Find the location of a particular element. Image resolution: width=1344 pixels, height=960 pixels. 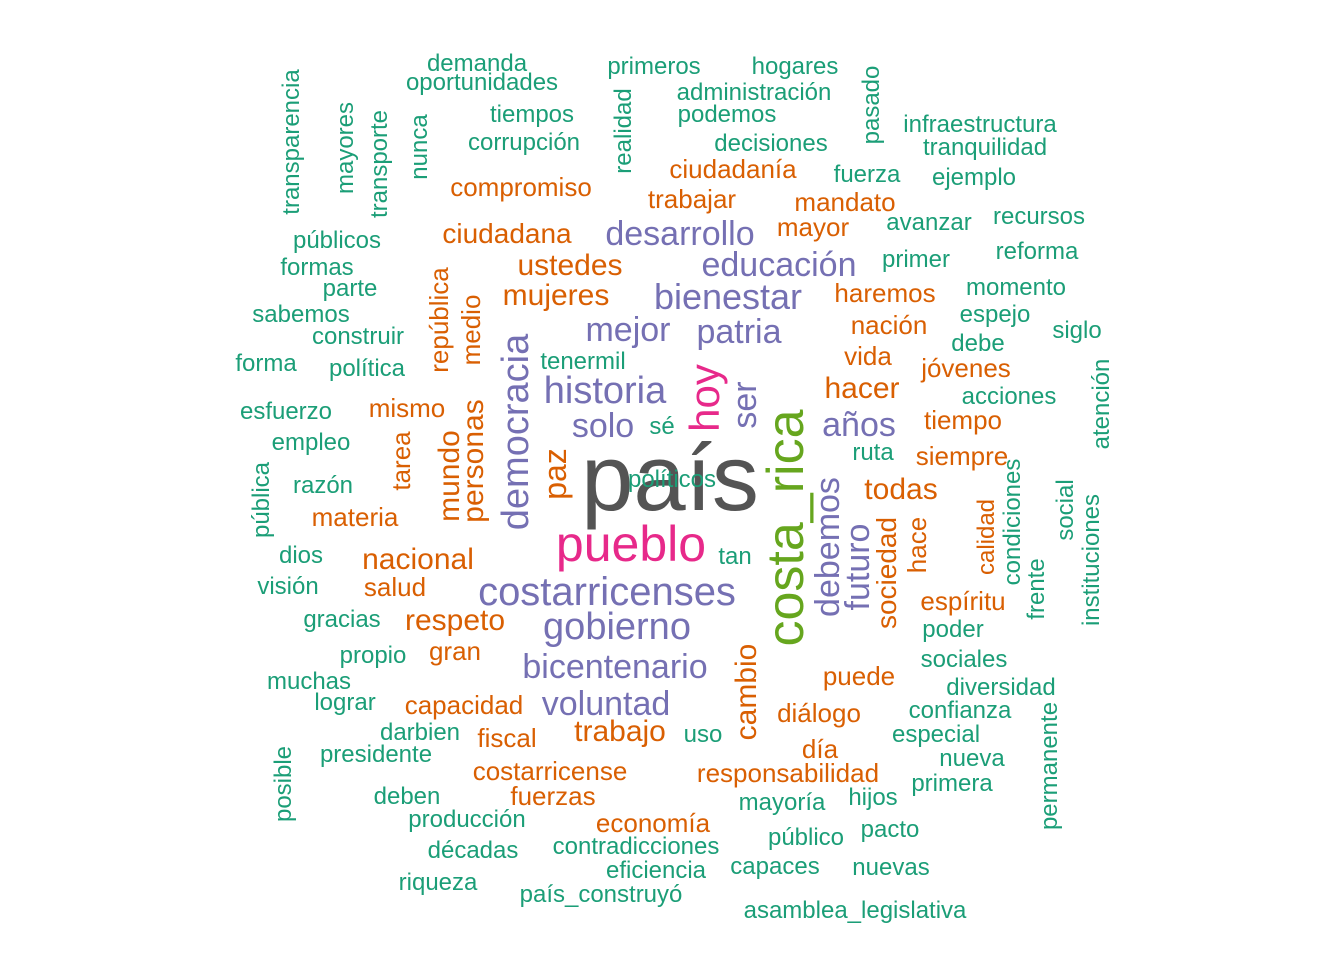

word-construir: construir is located at coordinates (358, 336).